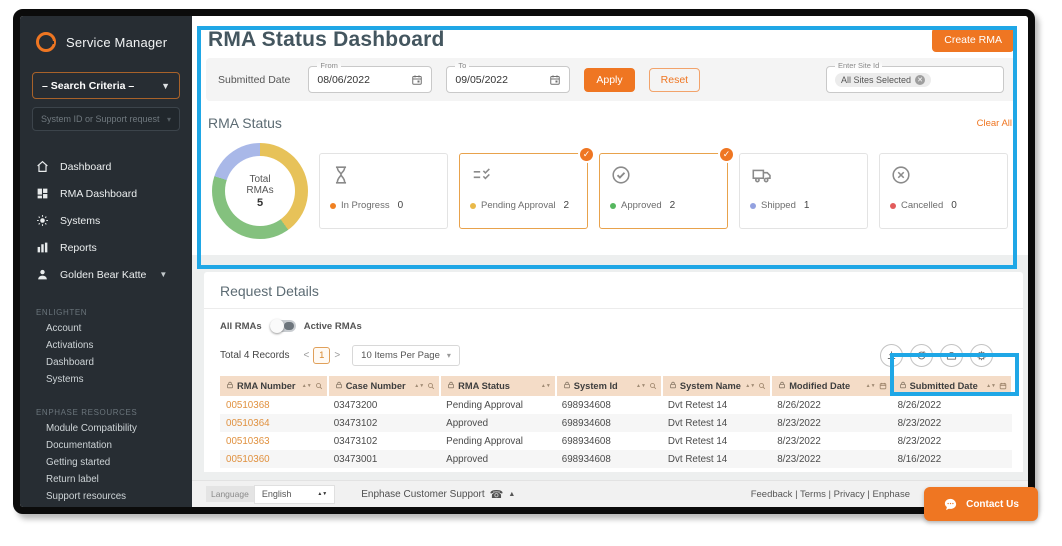 The width and height of the screenshot is (1062, 546). I want to click on column-header-system-id: System Id ▲▼, so click(609, 386).